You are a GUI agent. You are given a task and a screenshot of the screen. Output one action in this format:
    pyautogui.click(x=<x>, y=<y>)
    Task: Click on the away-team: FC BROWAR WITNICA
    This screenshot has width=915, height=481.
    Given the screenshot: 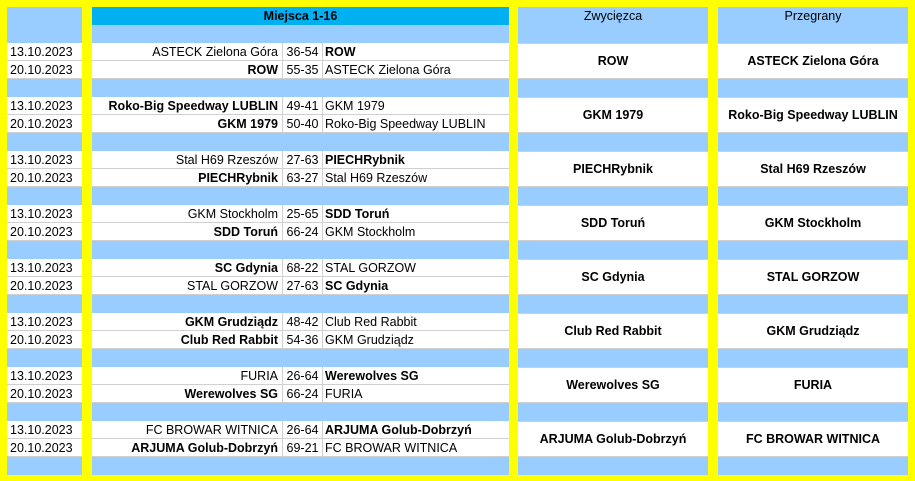 What is the action you would take?
    pyautogui.click(x=391, y=448)
    